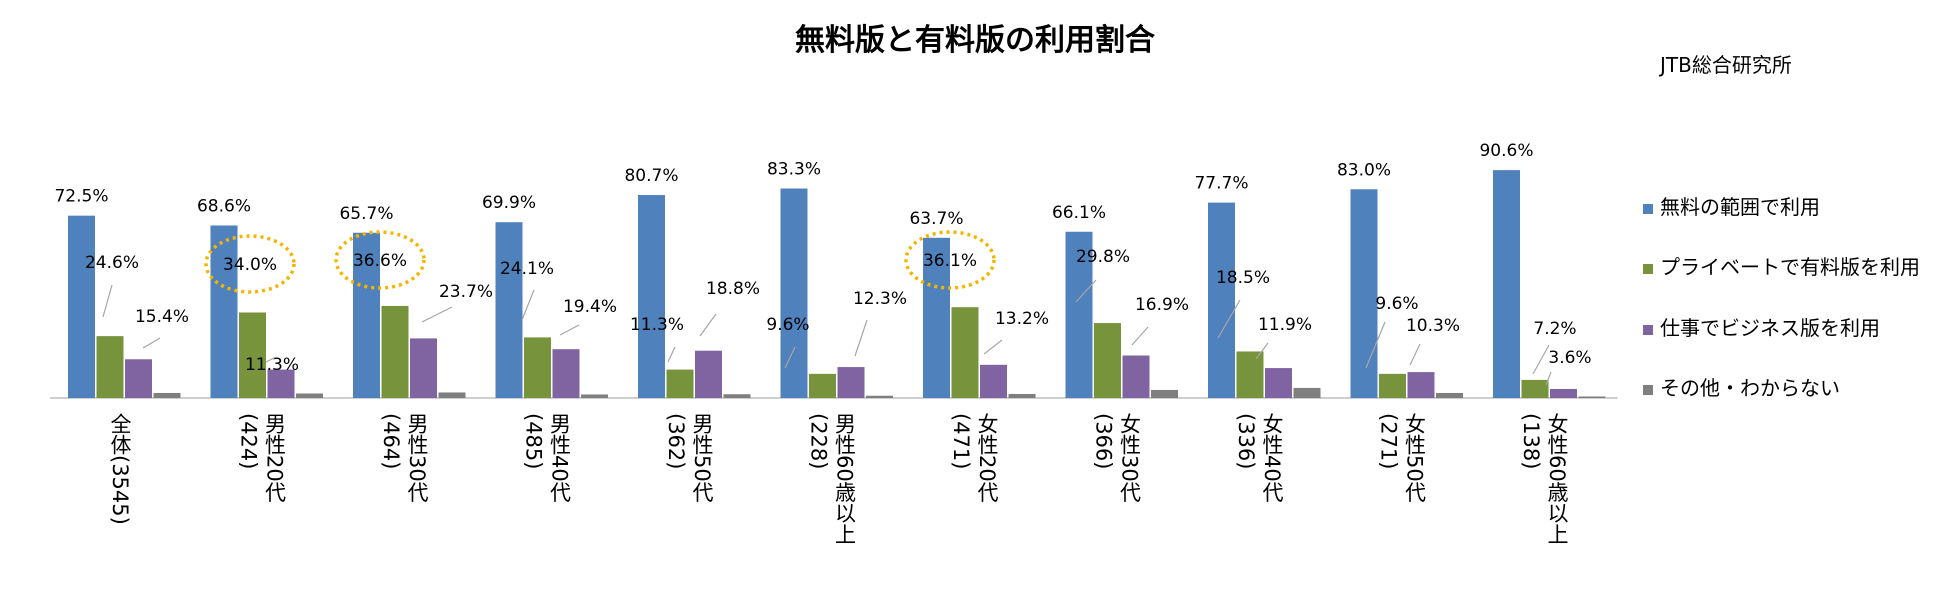  What do you see at coordinates (787, 325) in the screenshot?
I see `data-label-s2-6: 9.6%` at bounding box center [787, 325].